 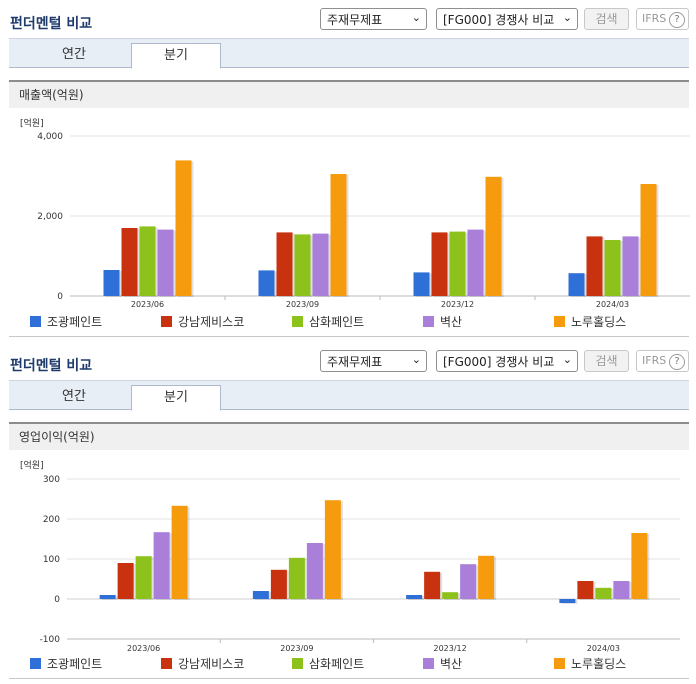 What do you see at coordinates (337, 322) in the screenshot?
I see `legend-label: 삼화페인트` at bounding box center [337, 322].